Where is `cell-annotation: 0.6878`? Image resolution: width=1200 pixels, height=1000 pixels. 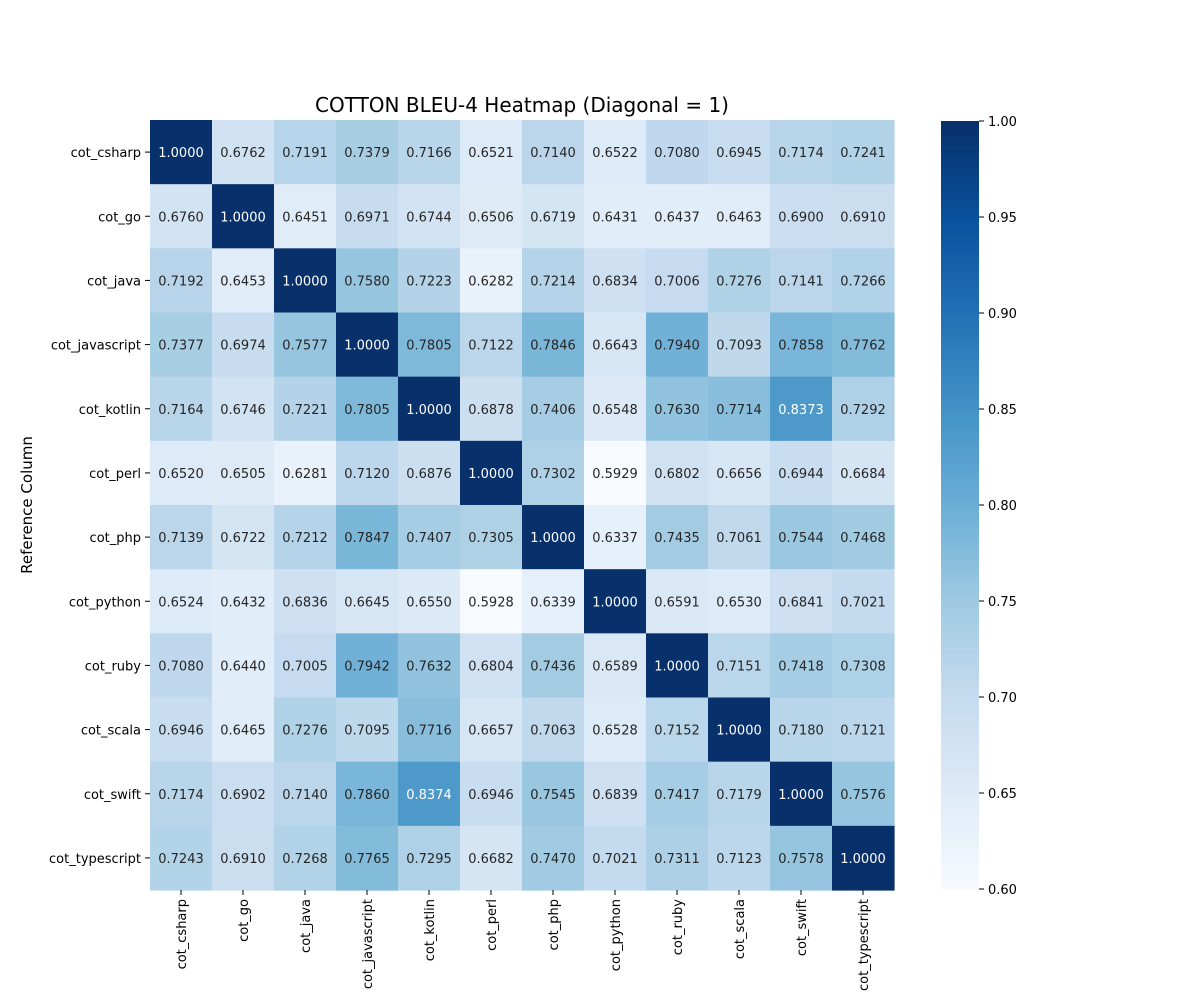 cell-annotation: 0.6878 is located at coordinates (491, 410).